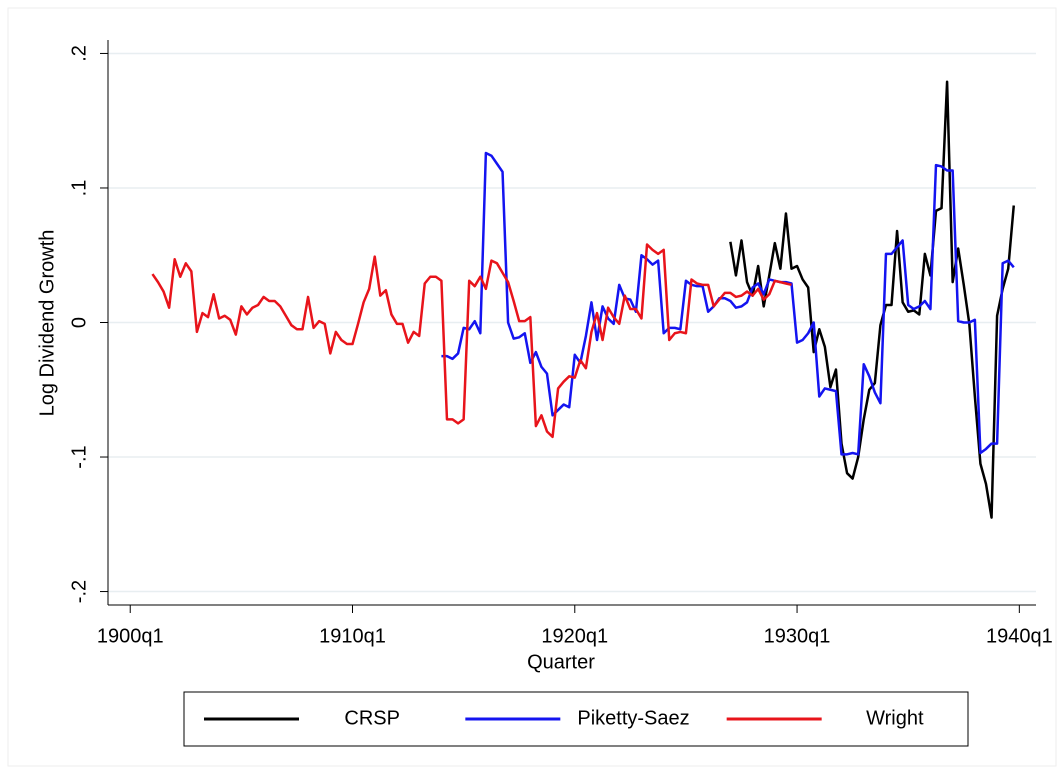  What do you see at coordinates (633, 718) in the screenshot?
I see `legend-label: Piketty-Saez` at bounding box center [633, 718].